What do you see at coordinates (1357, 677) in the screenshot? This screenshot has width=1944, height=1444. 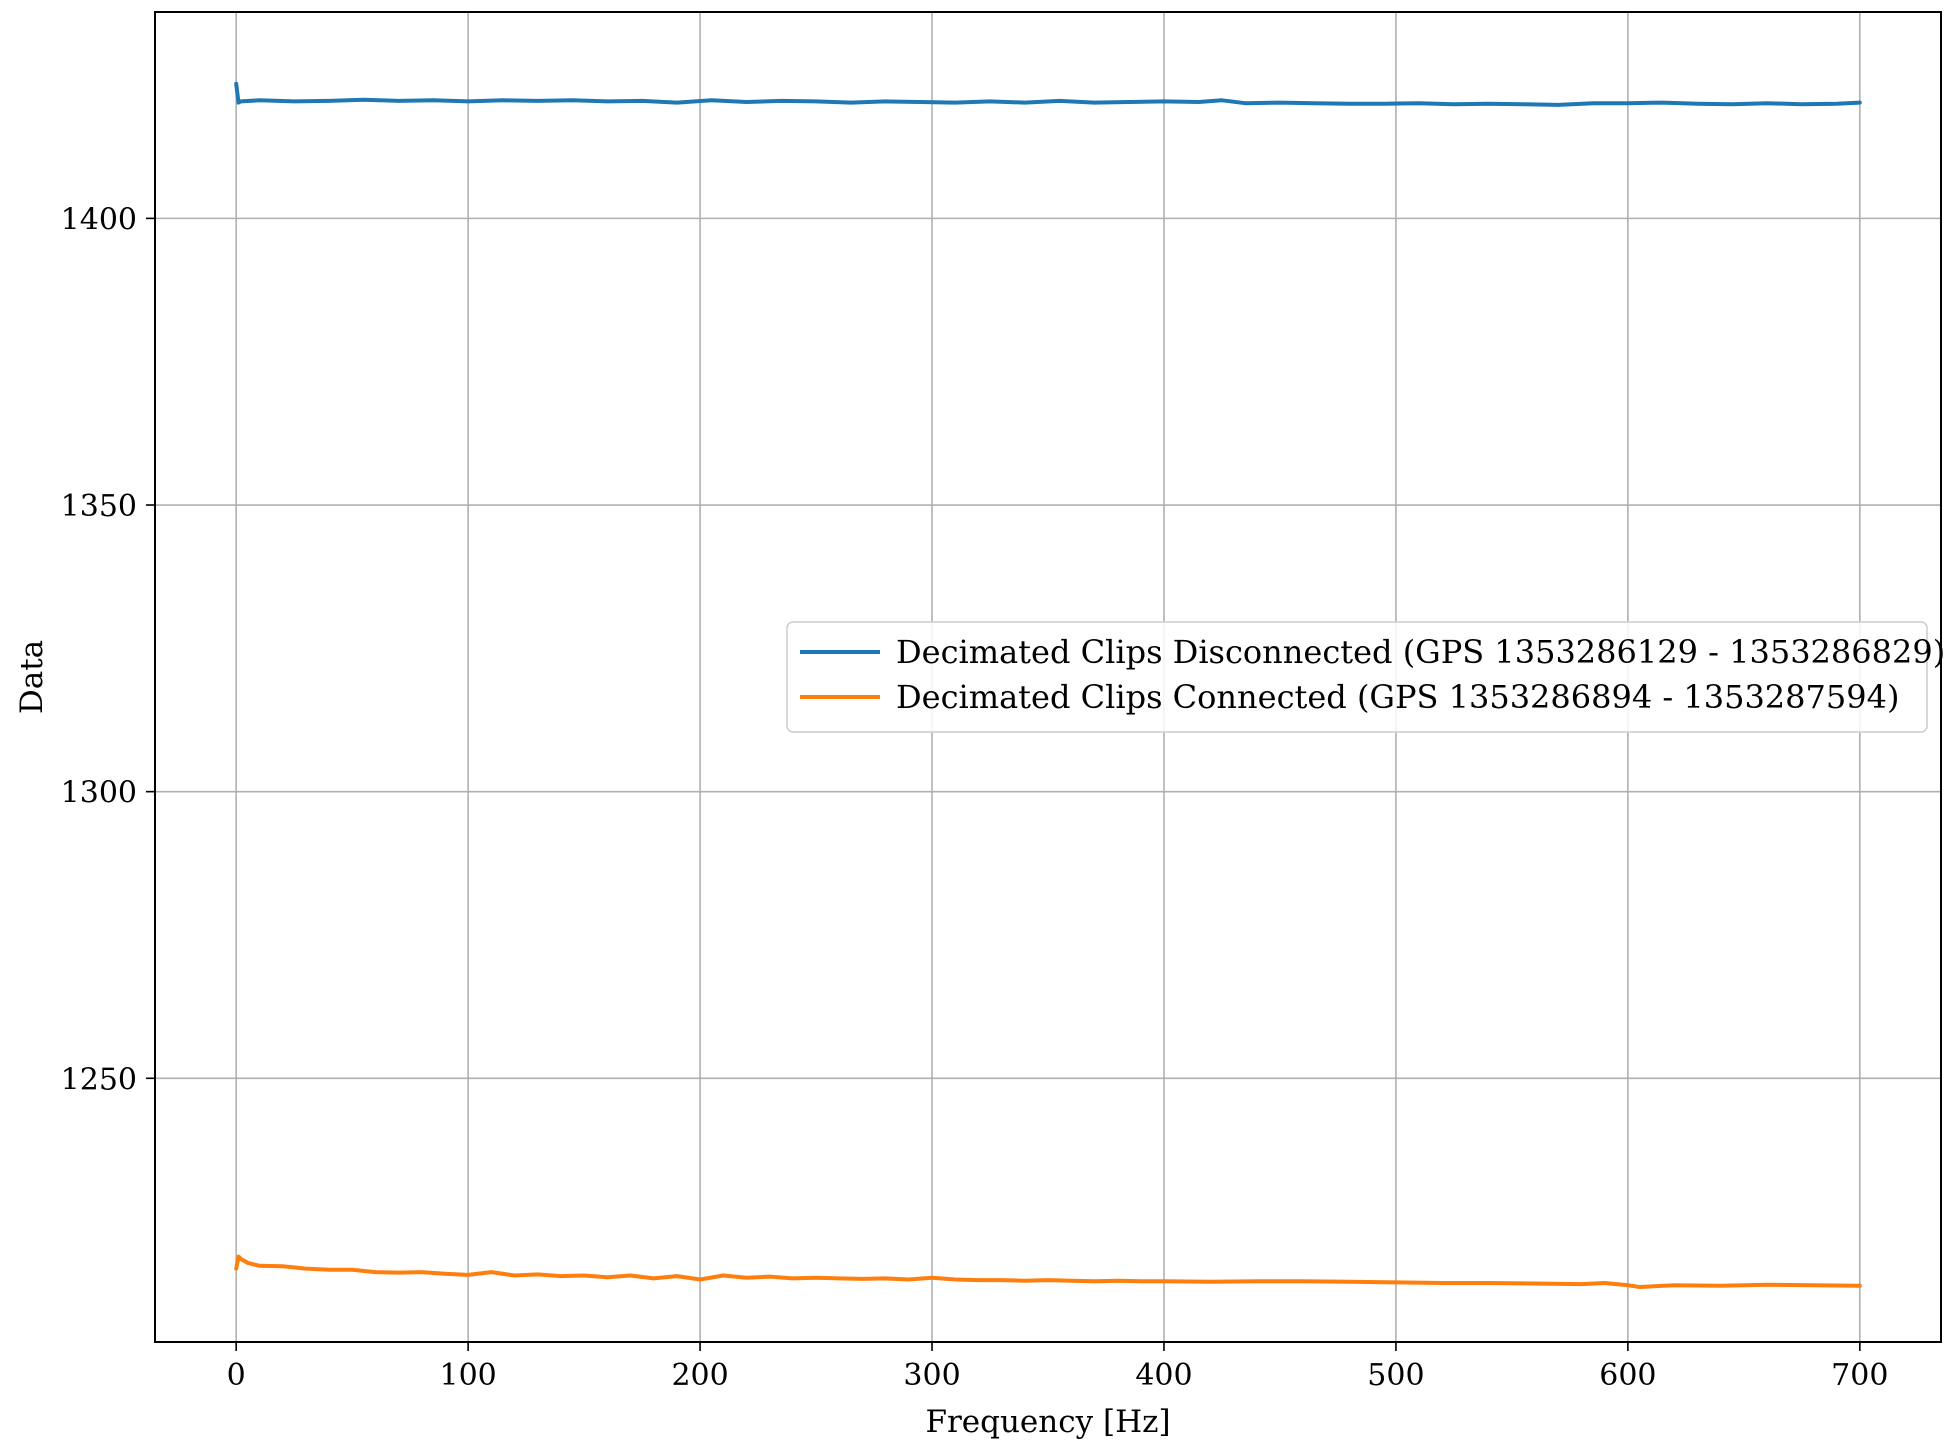 I see `legend-box` at bounding box center [1357, 677].